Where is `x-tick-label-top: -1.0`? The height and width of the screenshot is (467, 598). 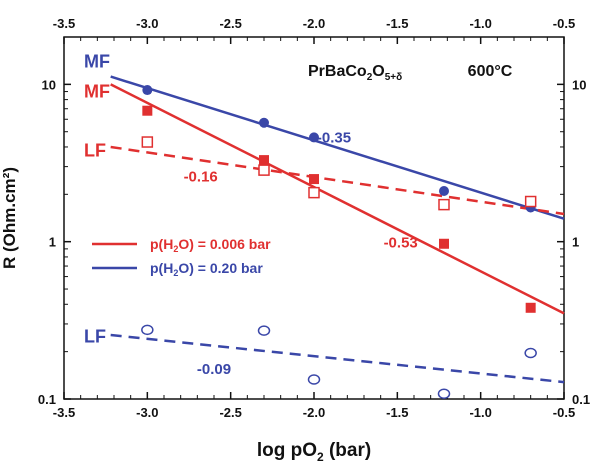 x-tick-label-top: -1.0 is located at coordinates (480, 23).